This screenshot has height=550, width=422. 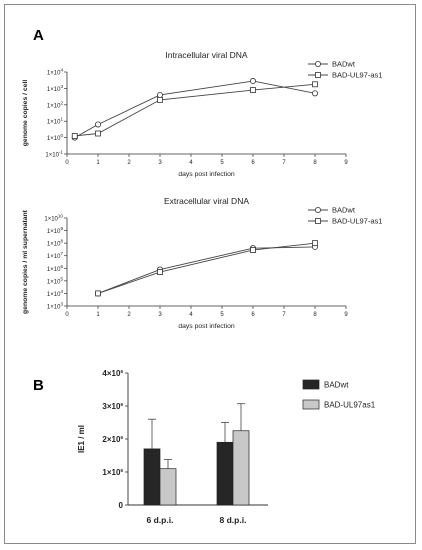 I want to click on extracellular-title: Extracellular viral DNA, so click(x=206, y=201).